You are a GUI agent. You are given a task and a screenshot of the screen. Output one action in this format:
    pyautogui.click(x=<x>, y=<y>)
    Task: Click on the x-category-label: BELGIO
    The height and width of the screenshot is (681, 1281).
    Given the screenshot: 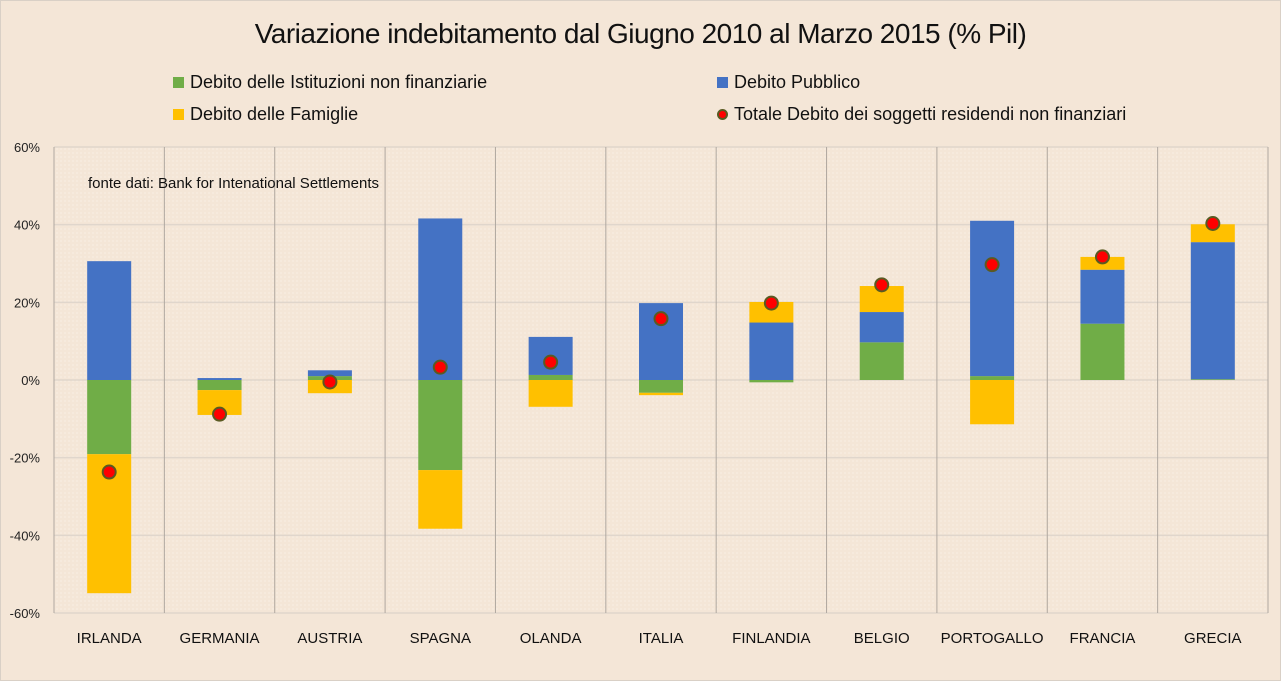 What is the action you would take?
    pyautogui.click(x=882, y=638)
    